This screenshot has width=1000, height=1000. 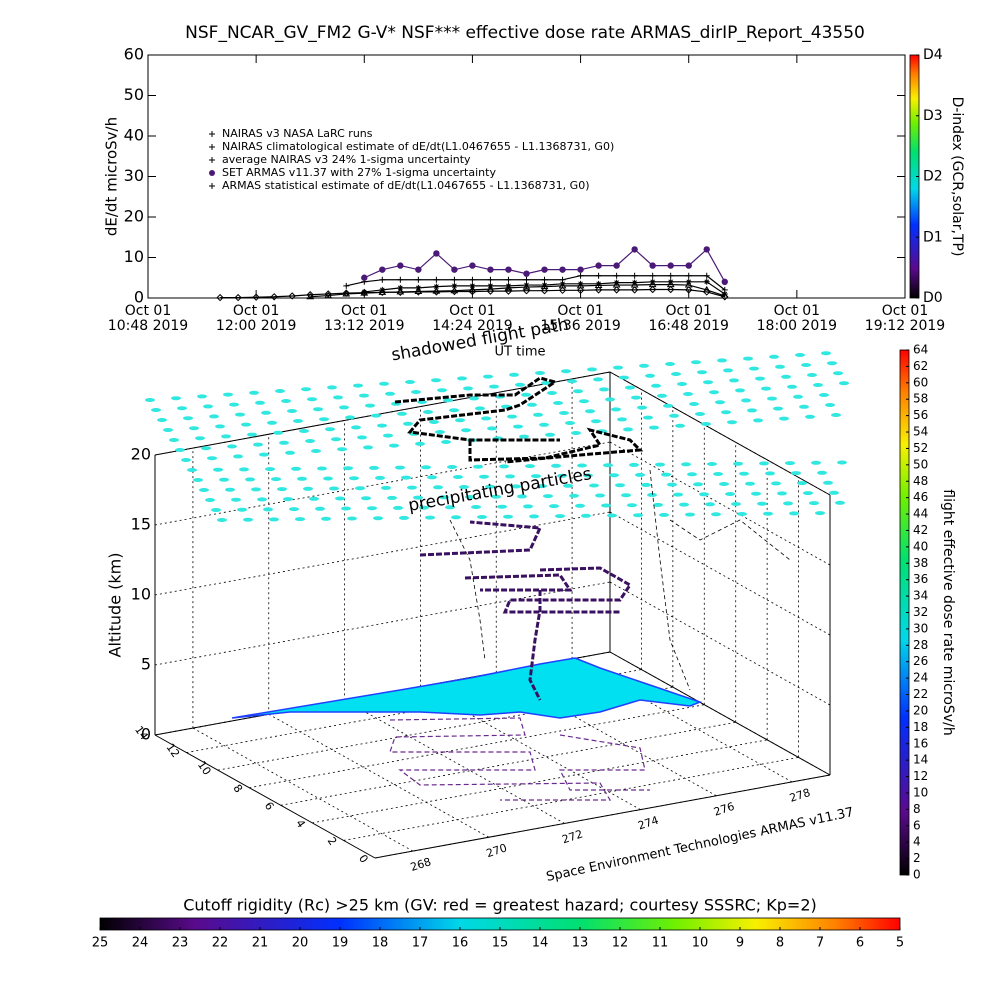 I want to click on y-axis-label: dE/dt microSv/h, so click(x=112, y=176).